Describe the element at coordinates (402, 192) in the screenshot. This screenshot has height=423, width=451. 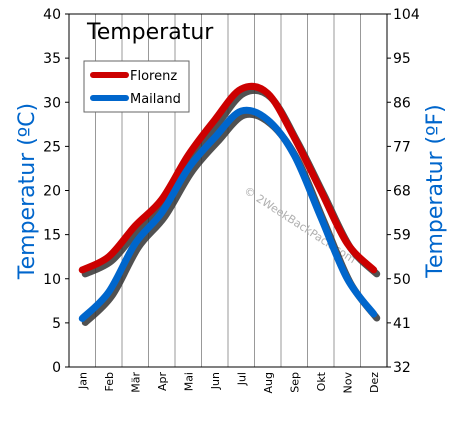
I see `y-tick-label-right: 68` at that location.